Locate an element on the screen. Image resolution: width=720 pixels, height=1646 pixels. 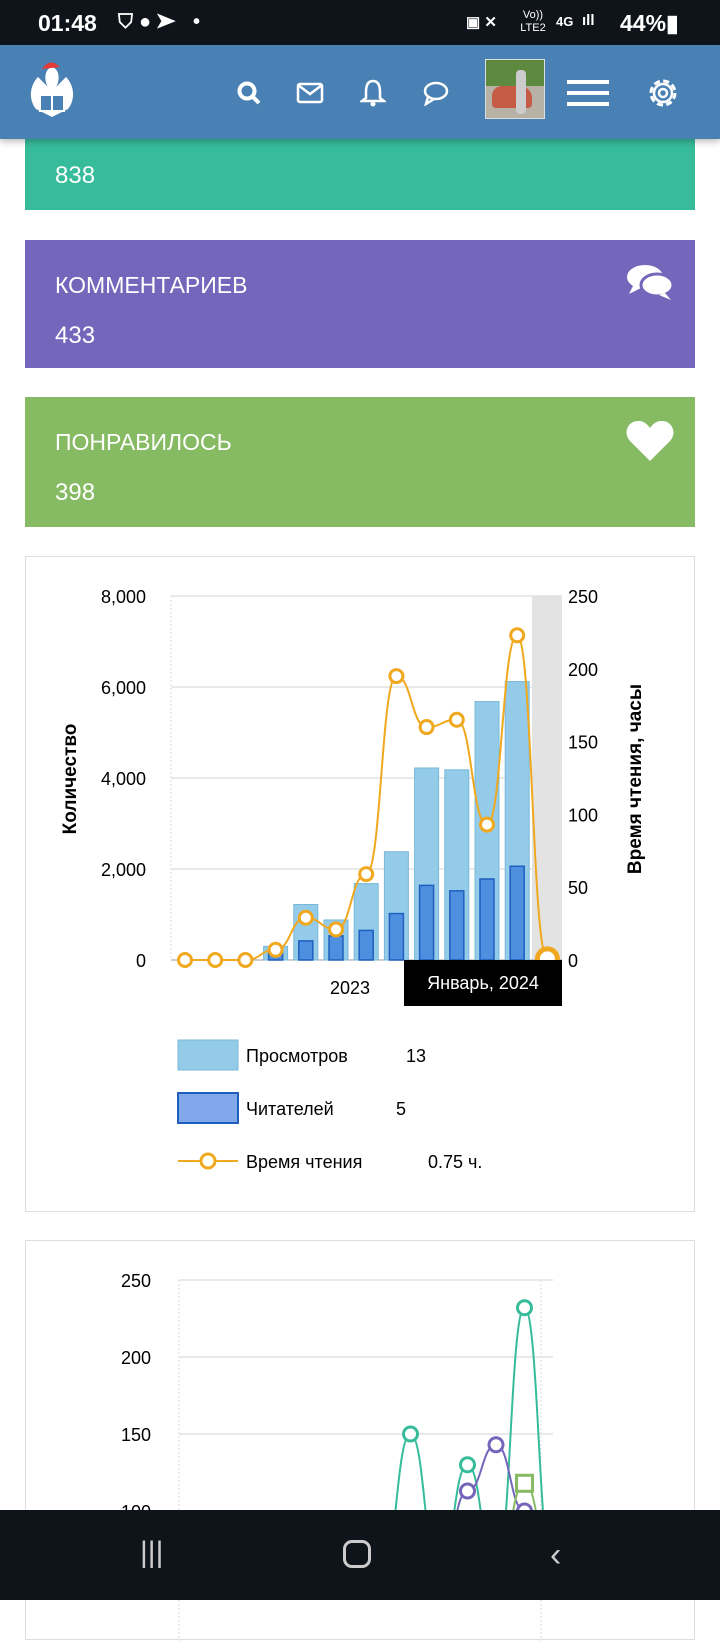
y-tick-label: 8,000 is located at coordinates (123, 597).